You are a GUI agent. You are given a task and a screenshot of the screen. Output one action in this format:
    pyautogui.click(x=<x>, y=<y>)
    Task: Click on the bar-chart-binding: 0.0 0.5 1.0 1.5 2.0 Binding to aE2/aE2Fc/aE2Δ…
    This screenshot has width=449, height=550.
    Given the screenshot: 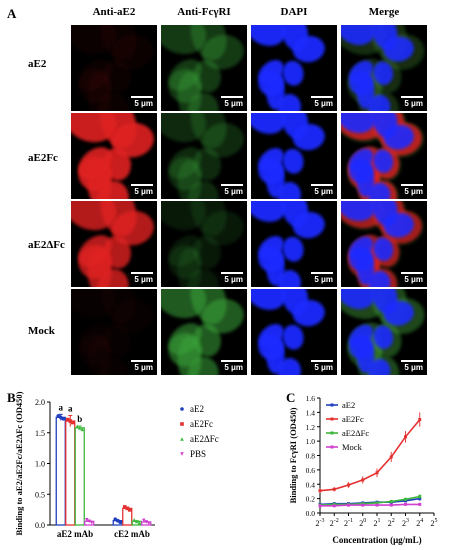 What is the action you would take?
    pyautogui.click(x=116, y=465)
    